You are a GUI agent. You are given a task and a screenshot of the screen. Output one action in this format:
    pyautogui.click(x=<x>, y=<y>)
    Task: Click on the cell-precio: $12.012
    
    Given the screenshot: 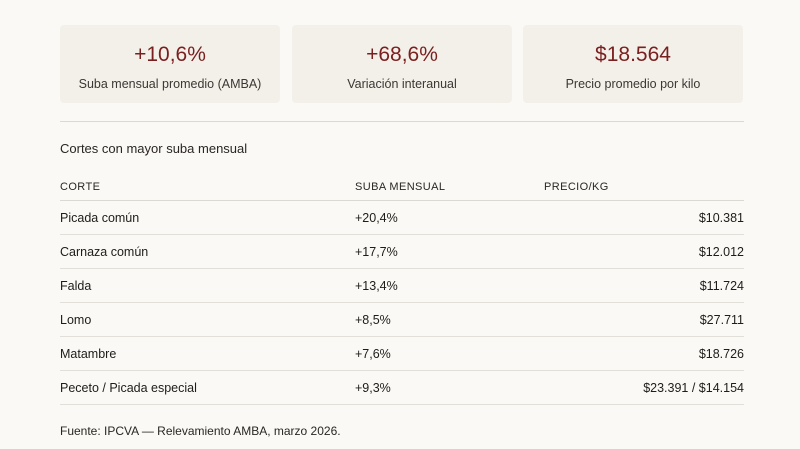 What is the action you would take?
    pyautogui.click(x=721, y=252)
    